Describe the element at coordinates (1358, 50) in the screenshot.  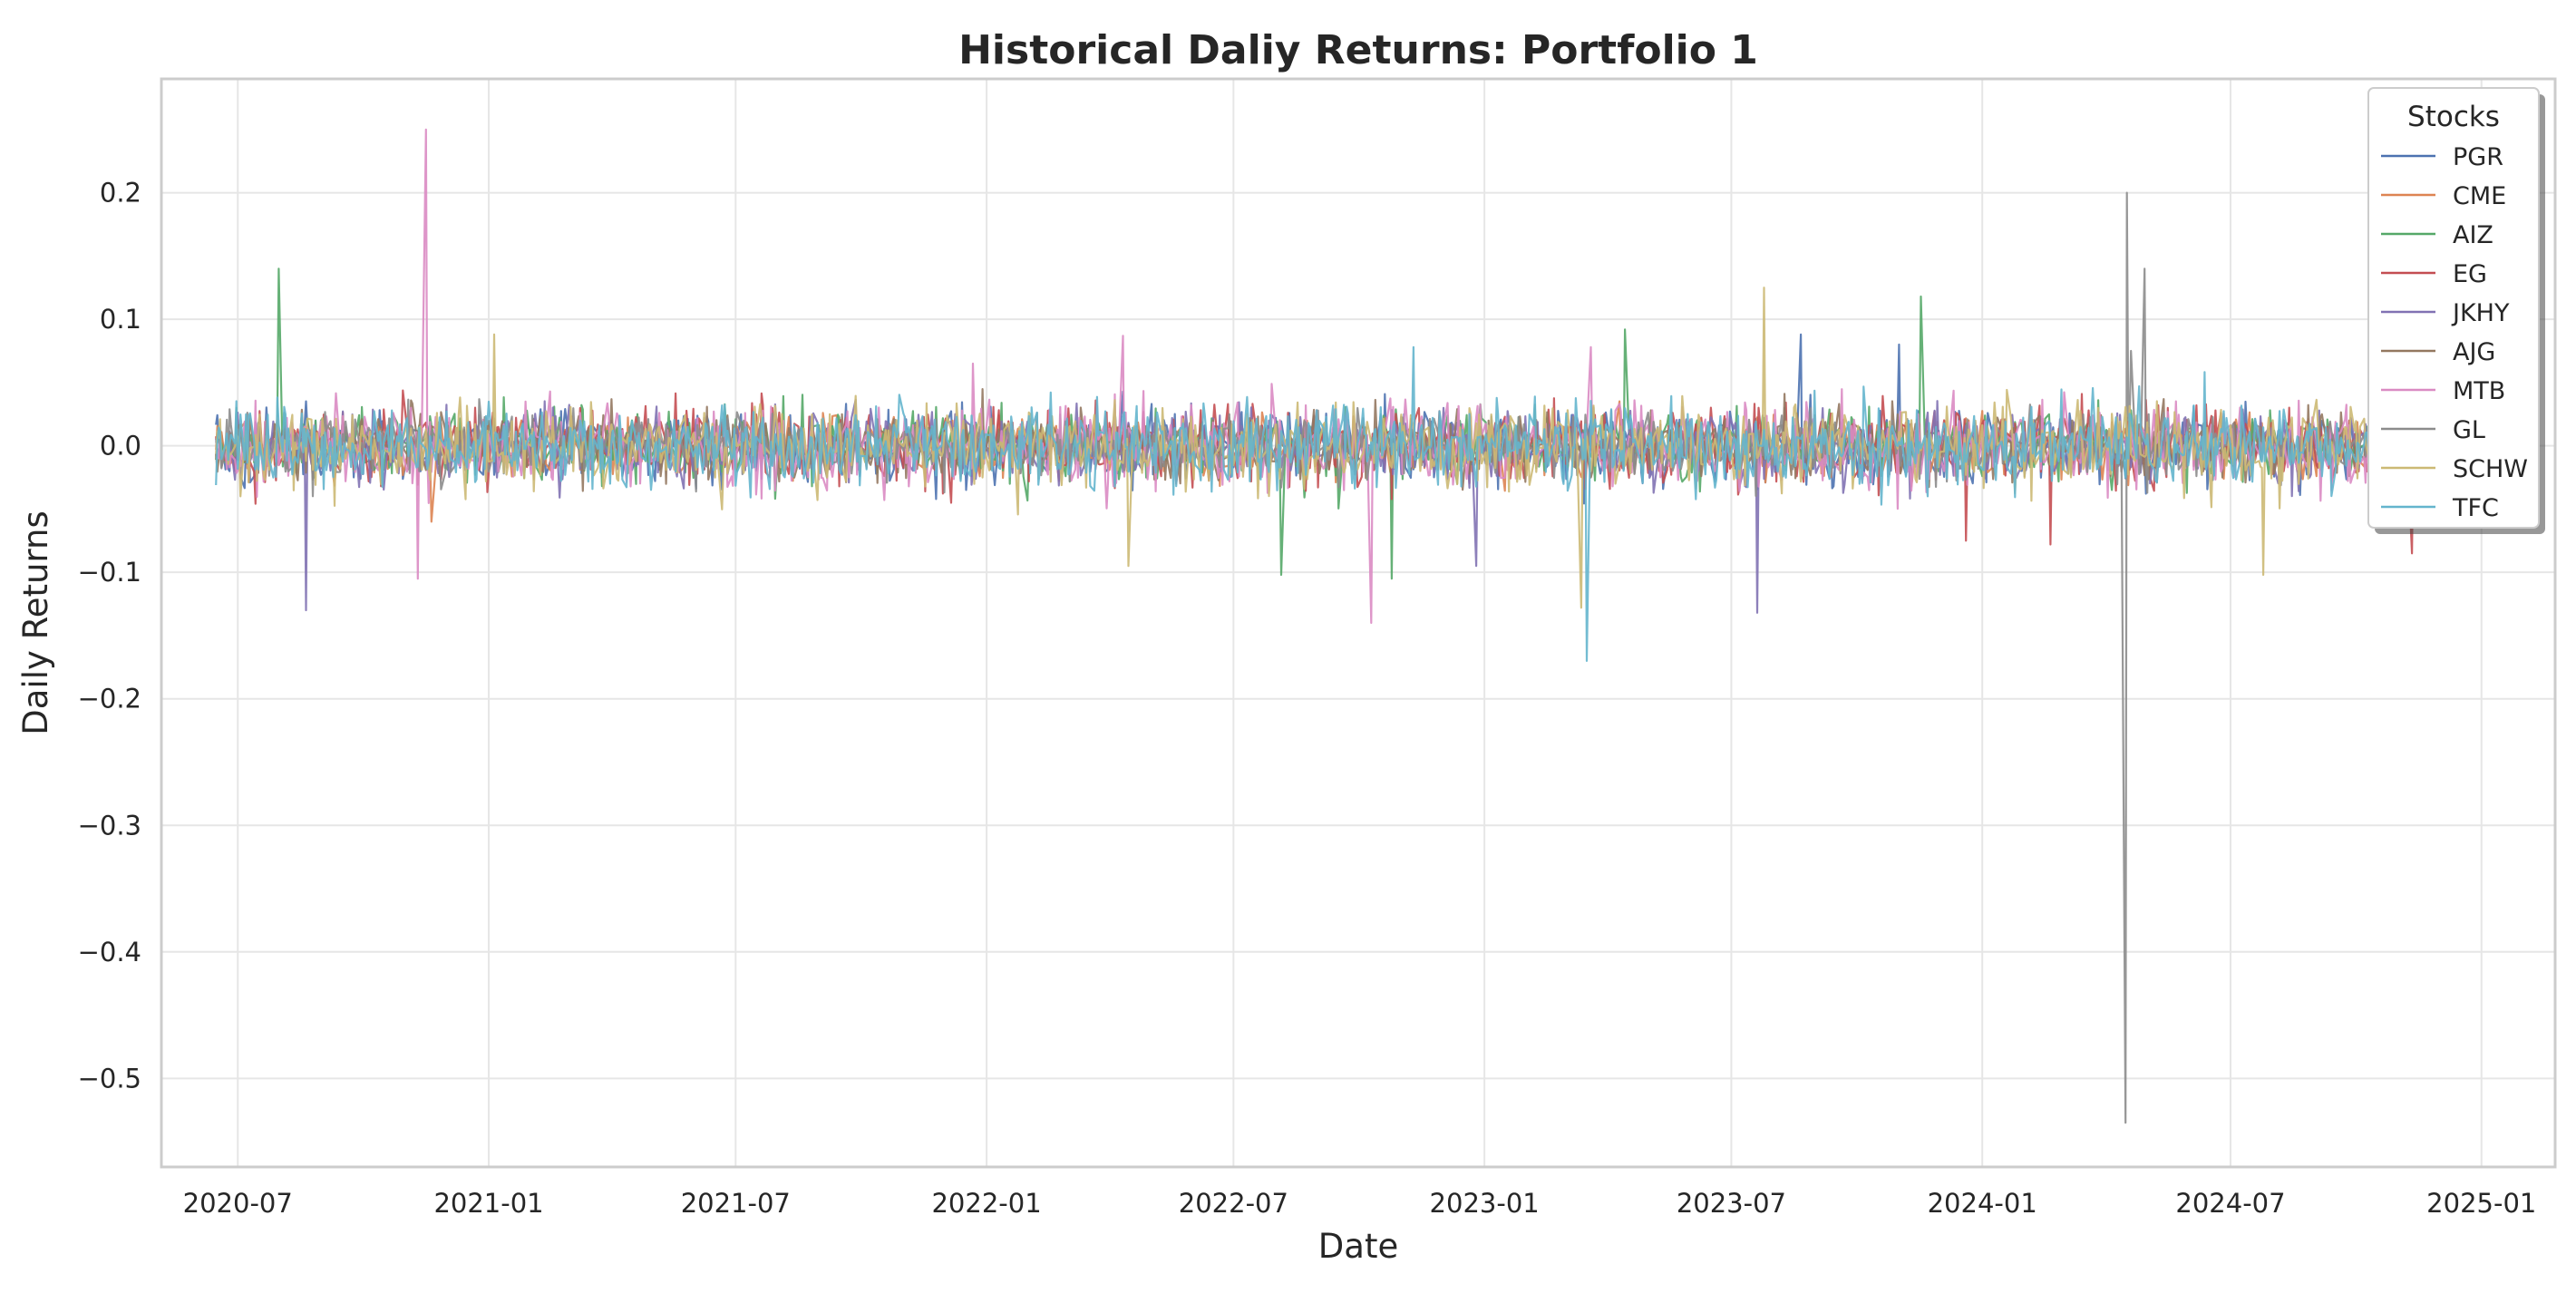
I see `chart-title: Historical Daliy Returns: Portfolio 1` at that location.